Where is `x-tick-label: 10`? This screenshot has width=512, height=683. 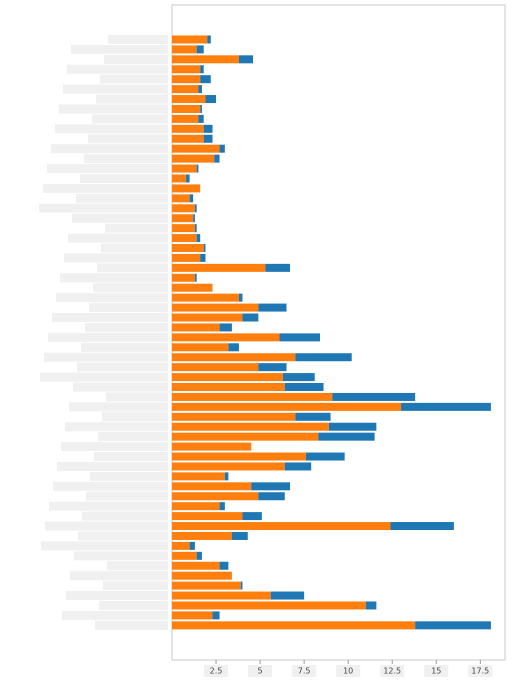
x-tick-label: 10 is located at coordinates (348, 671).